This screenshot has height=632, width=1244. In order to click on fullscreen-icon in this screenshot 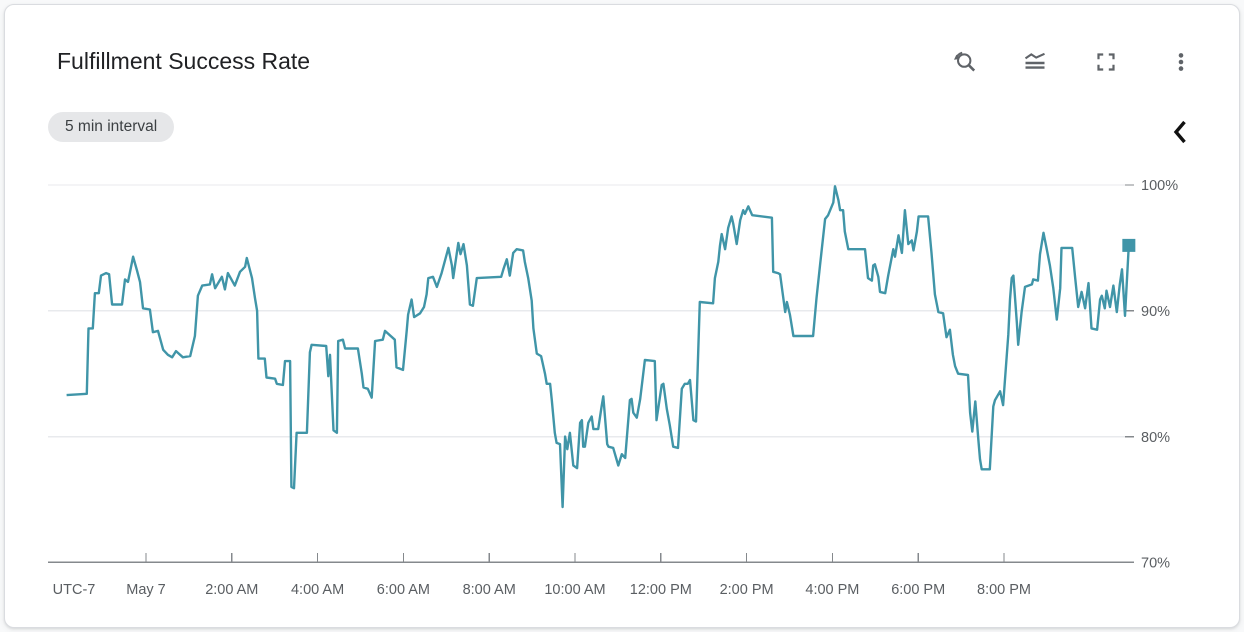, I will do `click(1106, 62)`.